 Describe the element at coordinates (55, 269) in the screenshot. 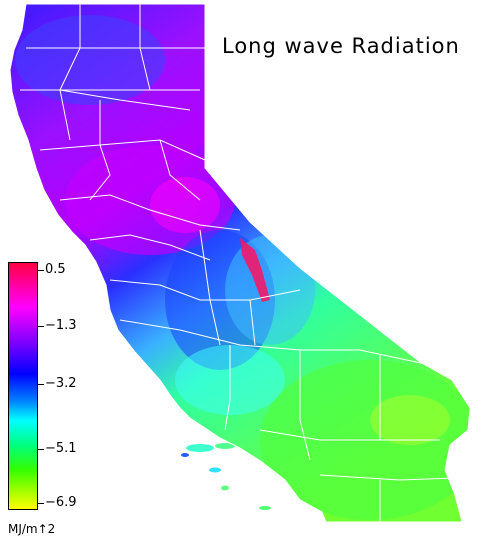

I see `legend-tick-label: 0.5` at that location.